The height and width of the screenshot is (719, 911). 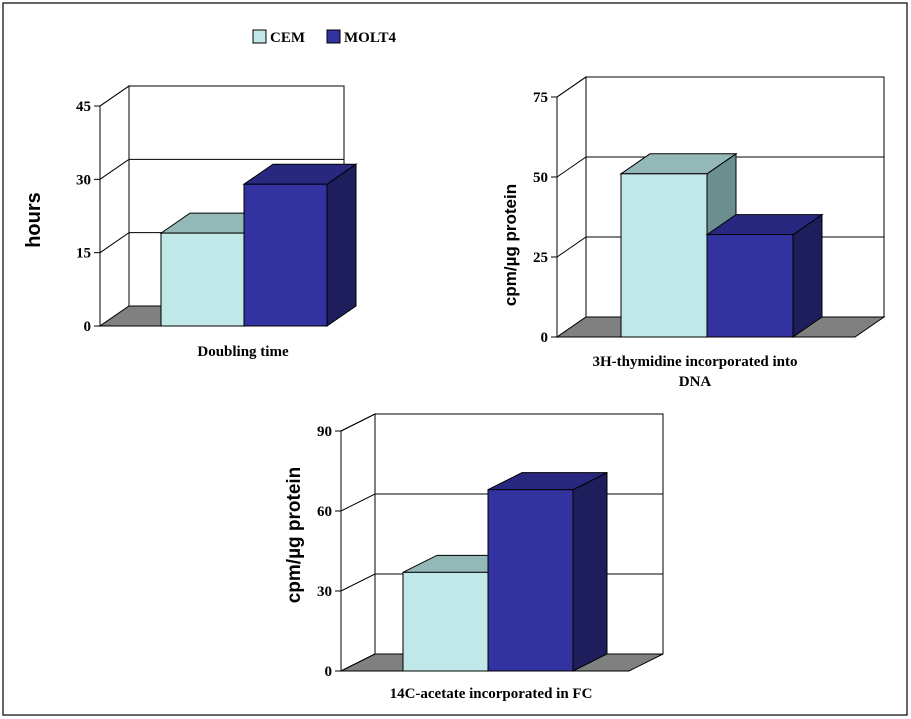 What do you see at coordinates (287, 38) in the screenshot?
I see `legend-label-cem: CEM` at bounding box center [287, 38].